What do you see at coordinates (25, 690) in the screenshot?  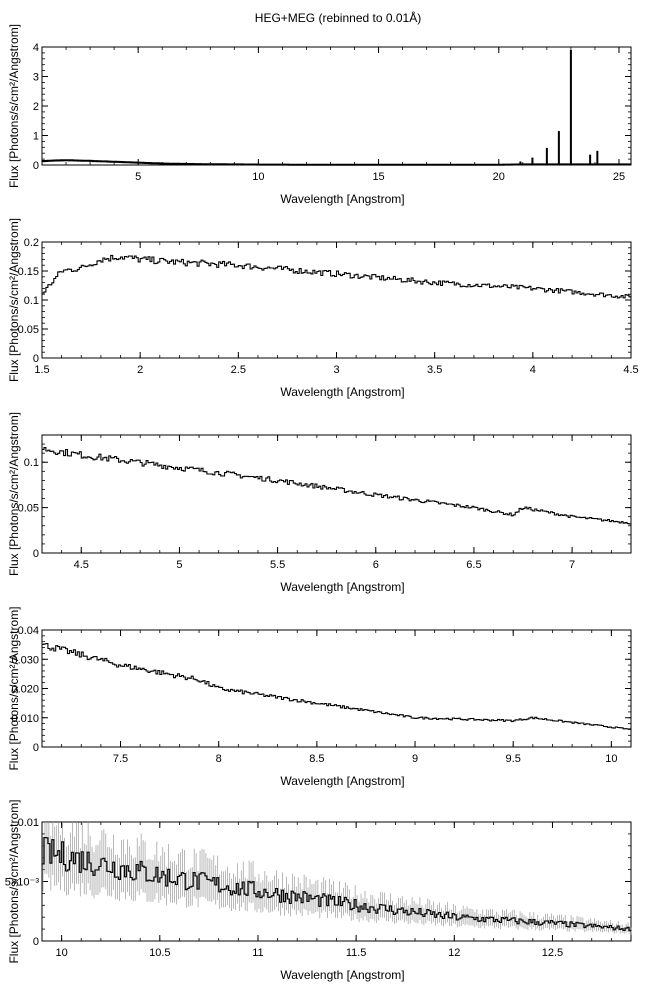 I see `y-tick-label: 0.020` at bounding box center [25, 690].